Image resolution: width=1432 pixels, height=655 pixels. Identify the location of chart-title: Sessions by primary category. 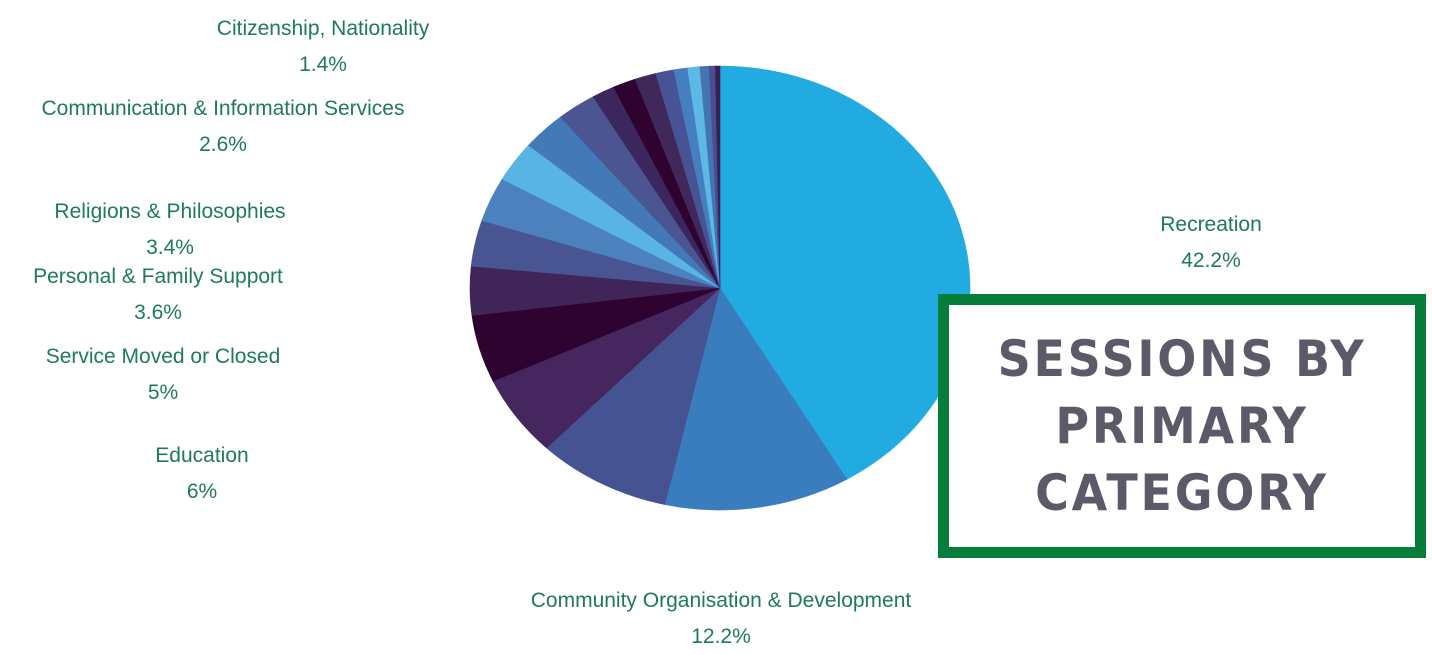
(1182, 425).